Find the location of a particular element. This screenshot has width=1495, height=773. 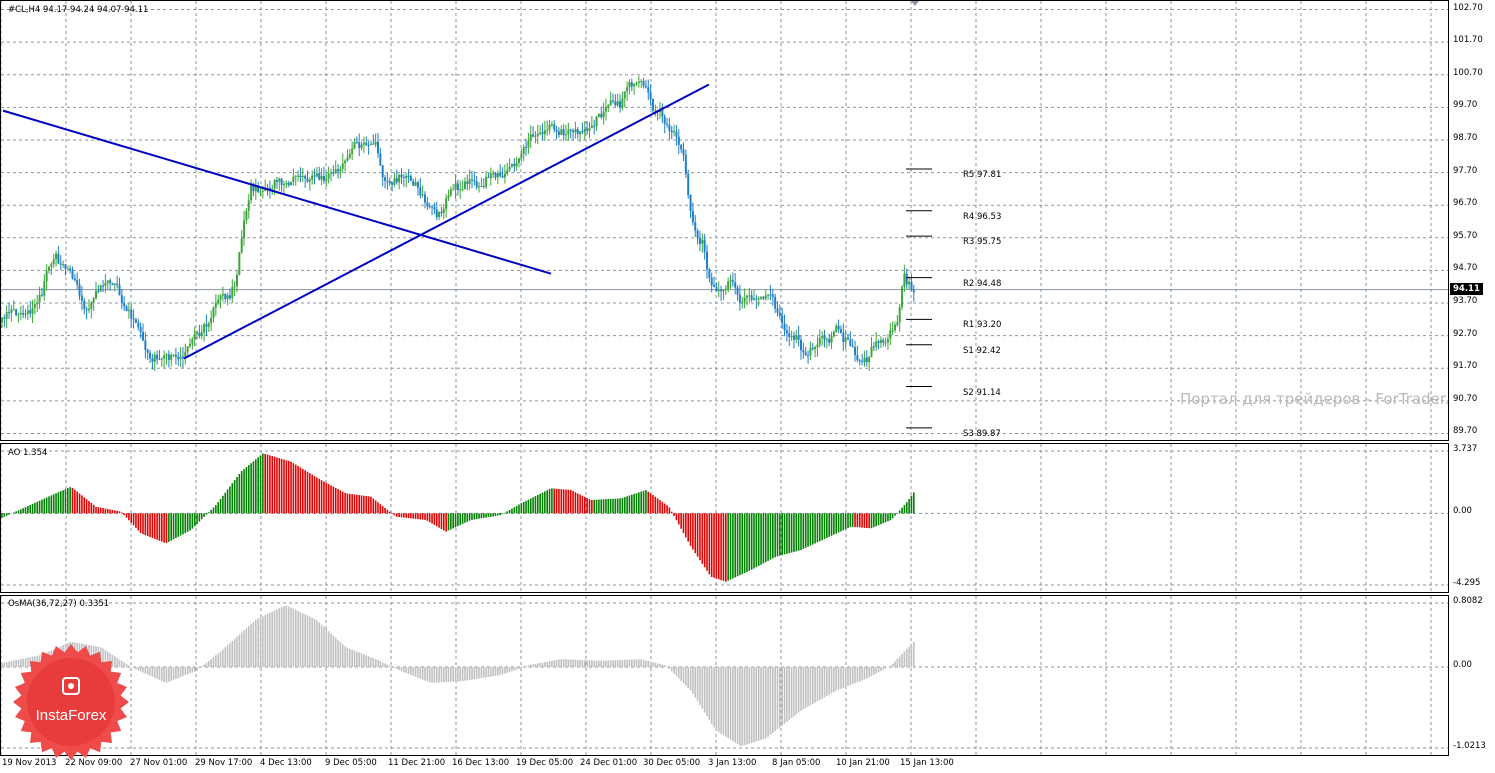

osma-scale: 0.8082 0.00 -1.0213 is located at coordinates (1472, 675).